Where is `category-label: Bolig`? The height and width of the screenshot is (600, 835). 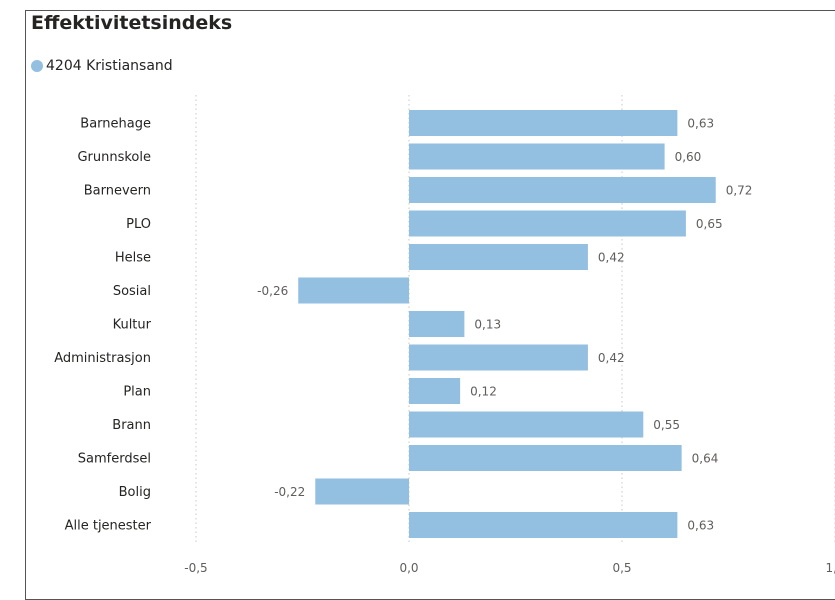
category-label: Bolig is located at coordinates (135, 492).